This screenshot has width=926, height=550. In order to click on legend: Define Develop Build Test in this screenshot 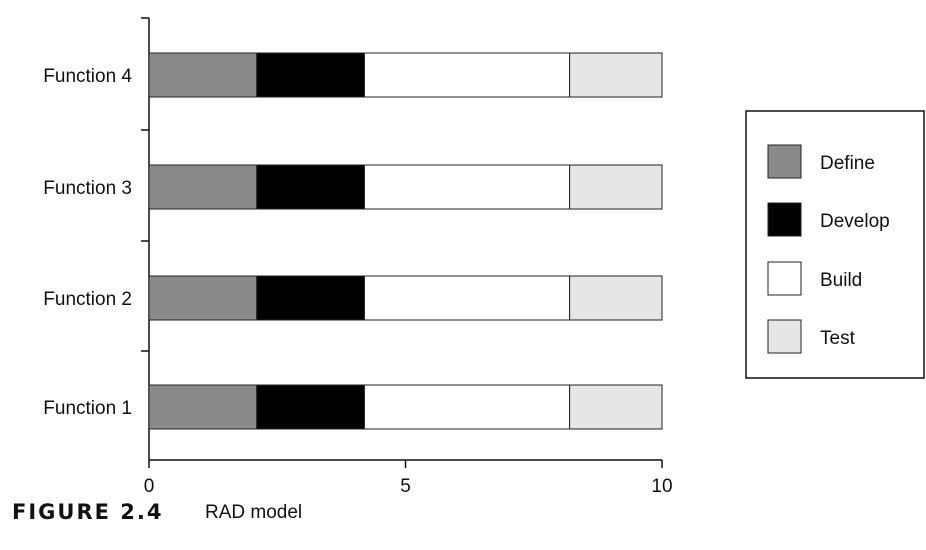, I will do `click(835, 244)`.